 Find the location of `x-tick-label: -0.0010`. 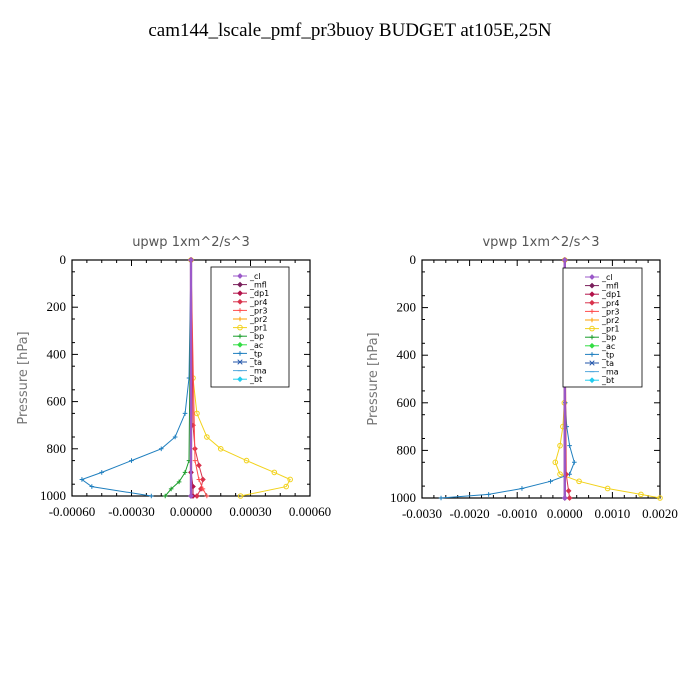

x-tick-label: -0.0010 is located at coordinates (517, 513).